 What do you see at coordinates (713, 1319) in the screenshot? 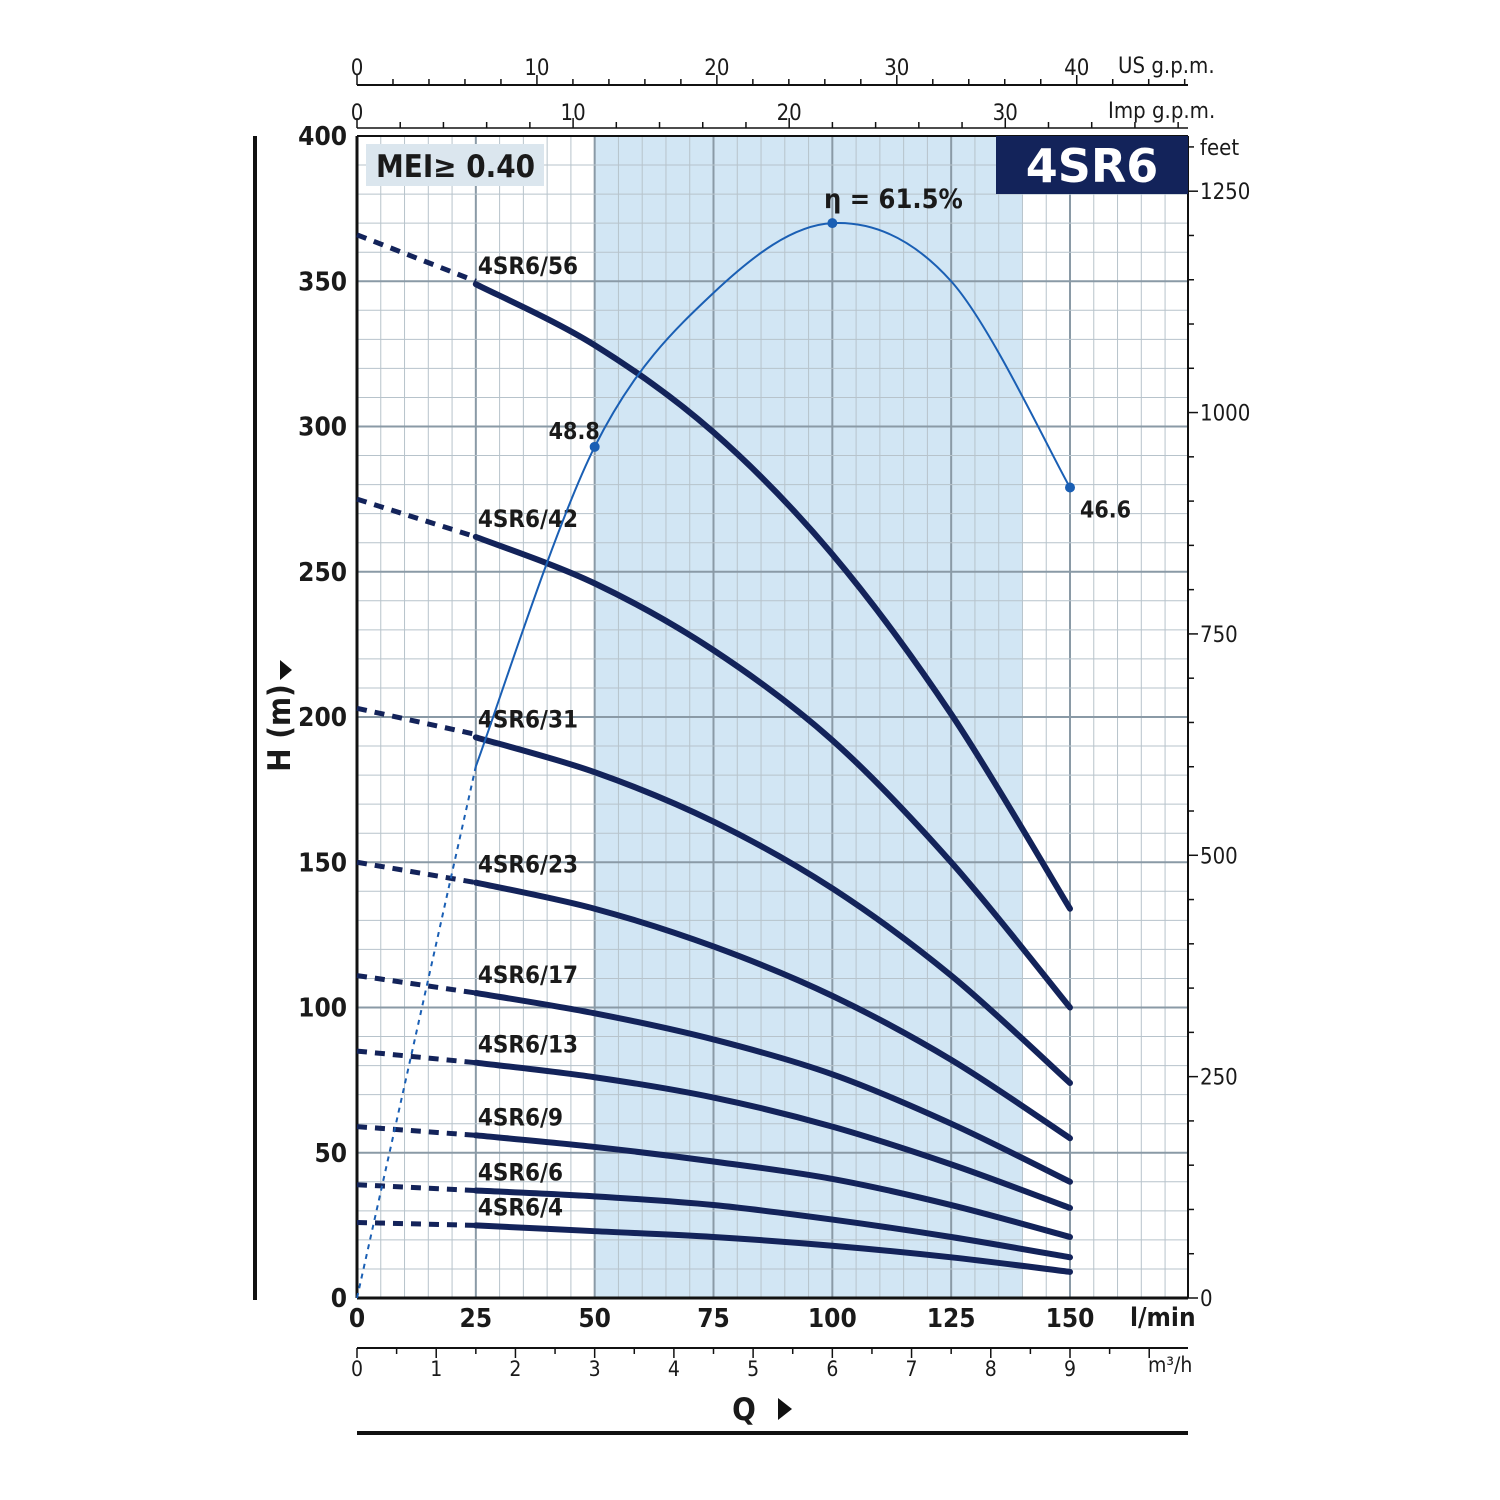
I see `x-tick-label: 75` at bounding box center [713, 1319].